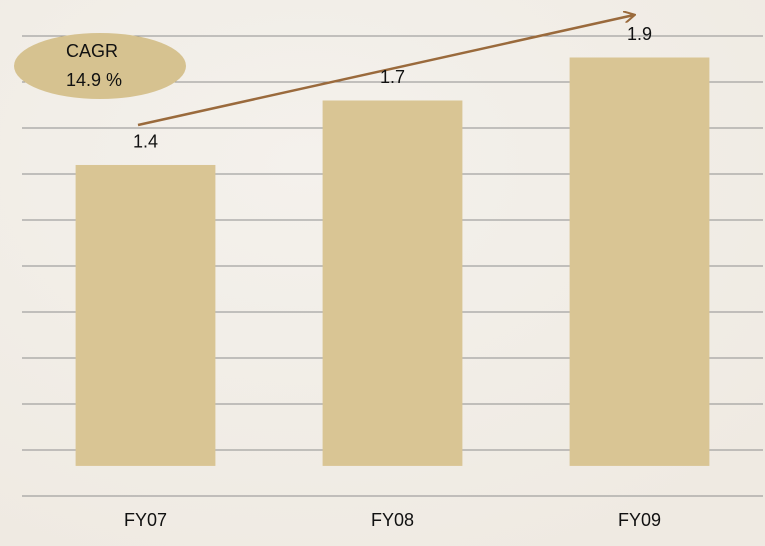 This screenshot has width=765, height=546. What do you see at coordinates (639, 520) in the screenshot?
I see `x-tick-label: FY09` at bounding box center [639, 520].